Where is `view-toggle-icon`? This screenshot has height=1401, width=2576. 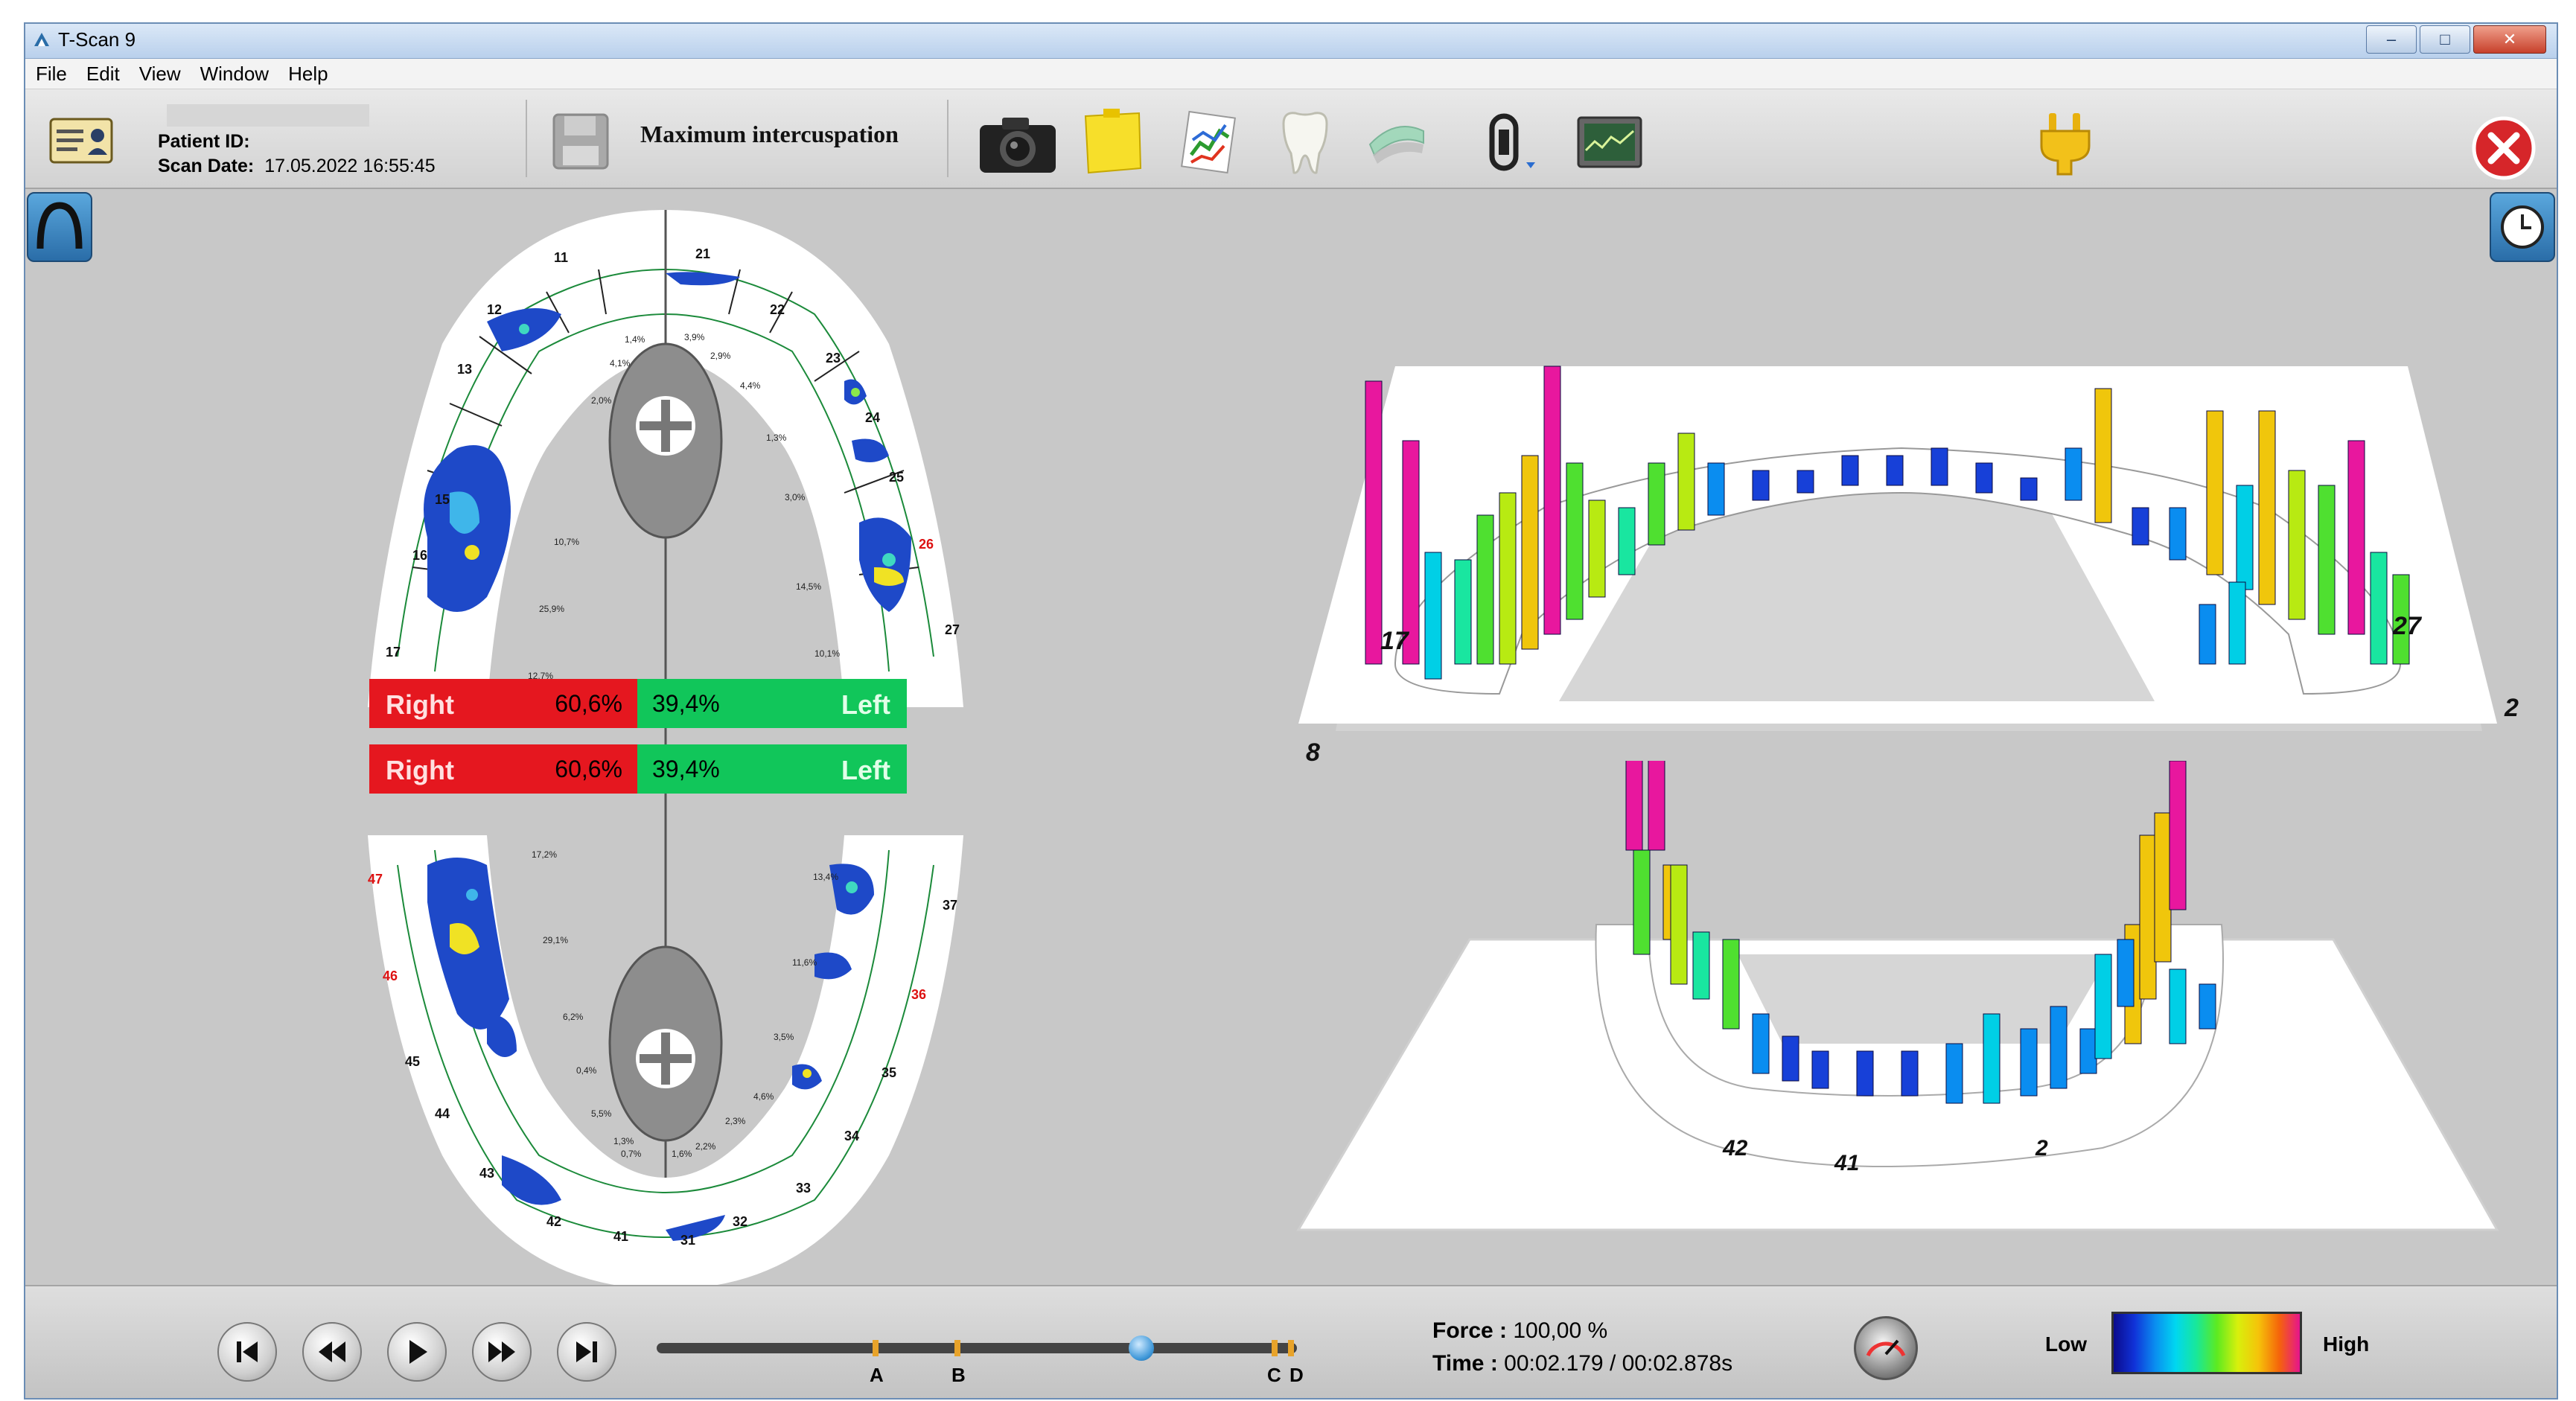 view-toggle-icon is located at coordinates (1508, 144).